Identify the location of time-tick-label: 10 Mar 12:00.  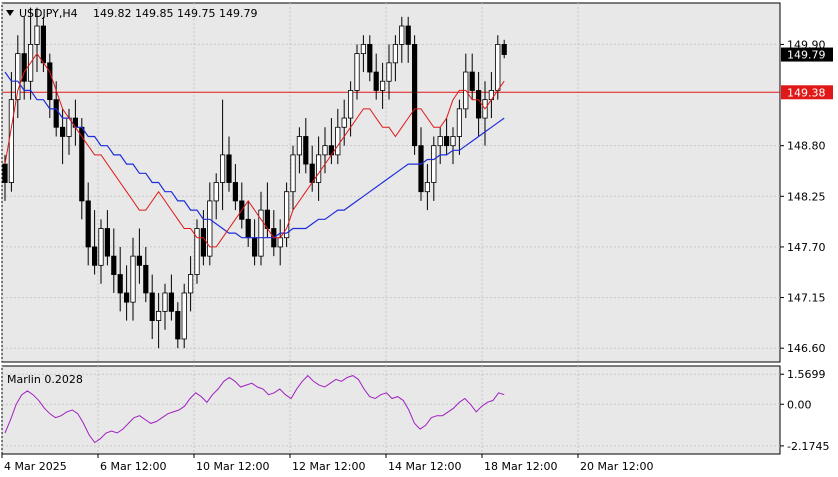
(232, 466).